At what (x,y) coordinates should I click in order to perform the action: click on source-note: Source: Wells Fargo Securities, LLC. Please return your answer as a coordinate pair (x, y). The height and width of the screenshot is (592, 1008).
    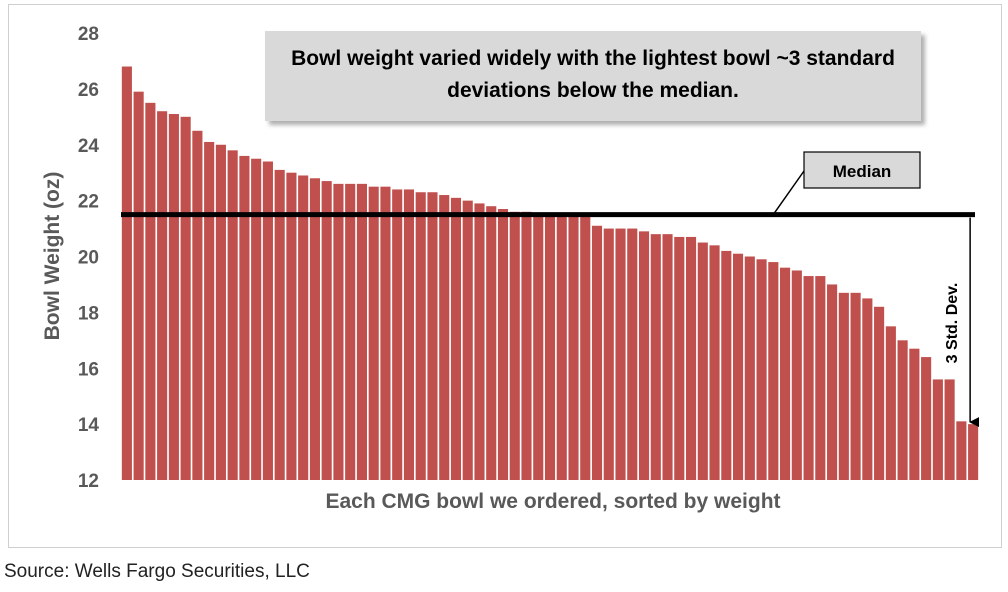
    Looking at the image, I should click on (157, 571).